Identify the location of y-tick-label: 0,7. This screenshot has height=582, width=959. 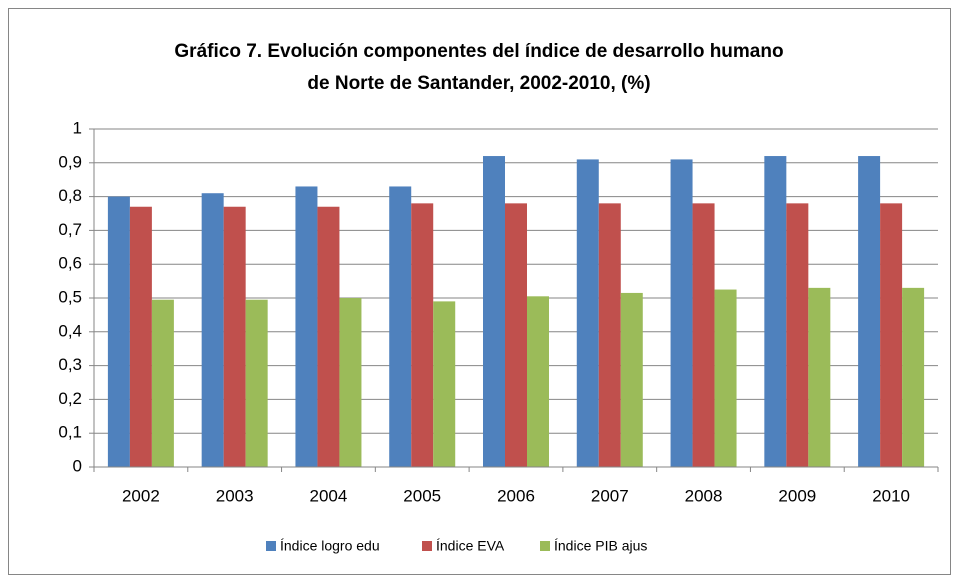
(70, 229).